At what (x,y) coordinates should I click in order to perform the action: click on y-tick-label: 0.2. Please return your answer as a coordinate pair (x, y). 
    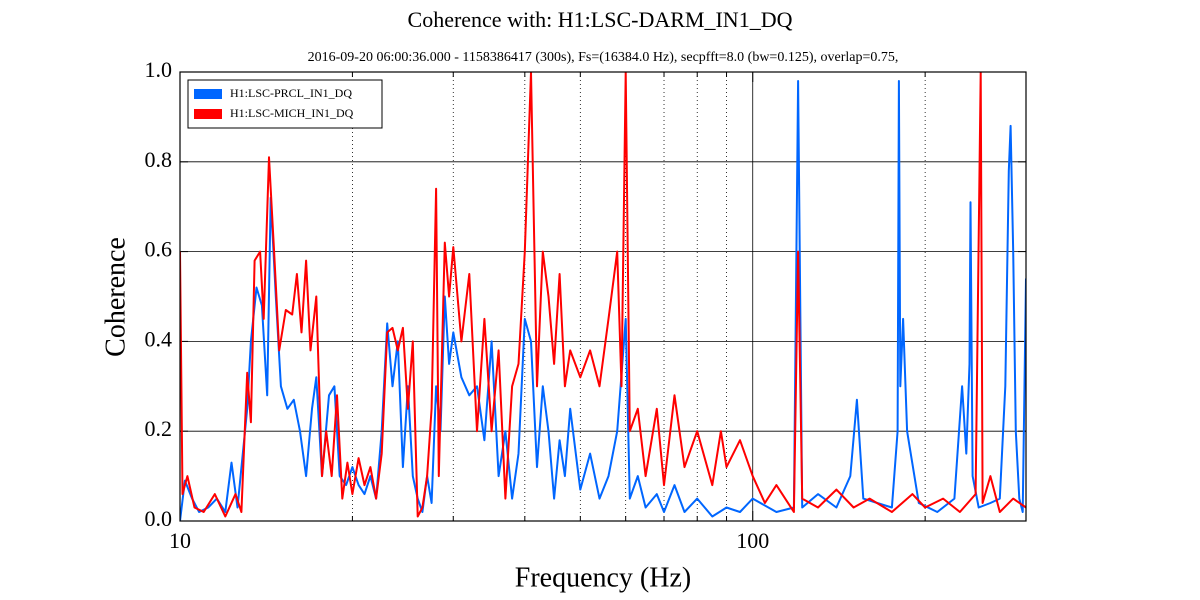
    Looking at the image, I should click on (159, 428).